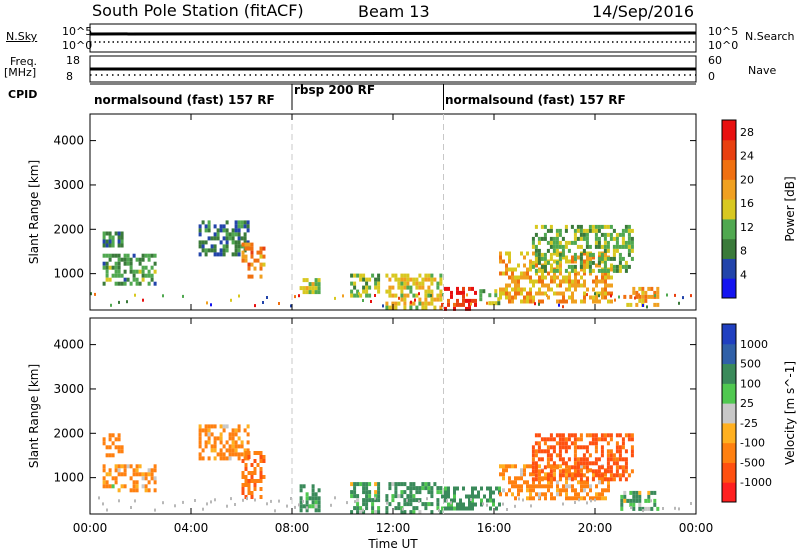  Describe the element at coordinates (198, 10) in the screenshot. I see `station-title: South Pole Station (fitACF)` at that location.